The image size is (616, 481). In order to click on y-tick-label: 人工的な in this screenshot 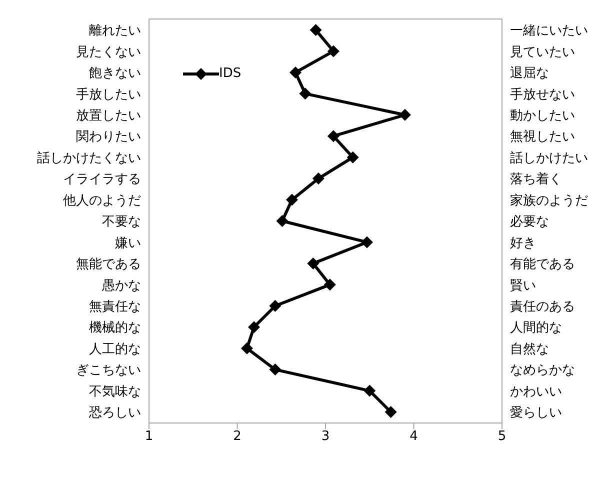, I will do `click(115, 349)`.